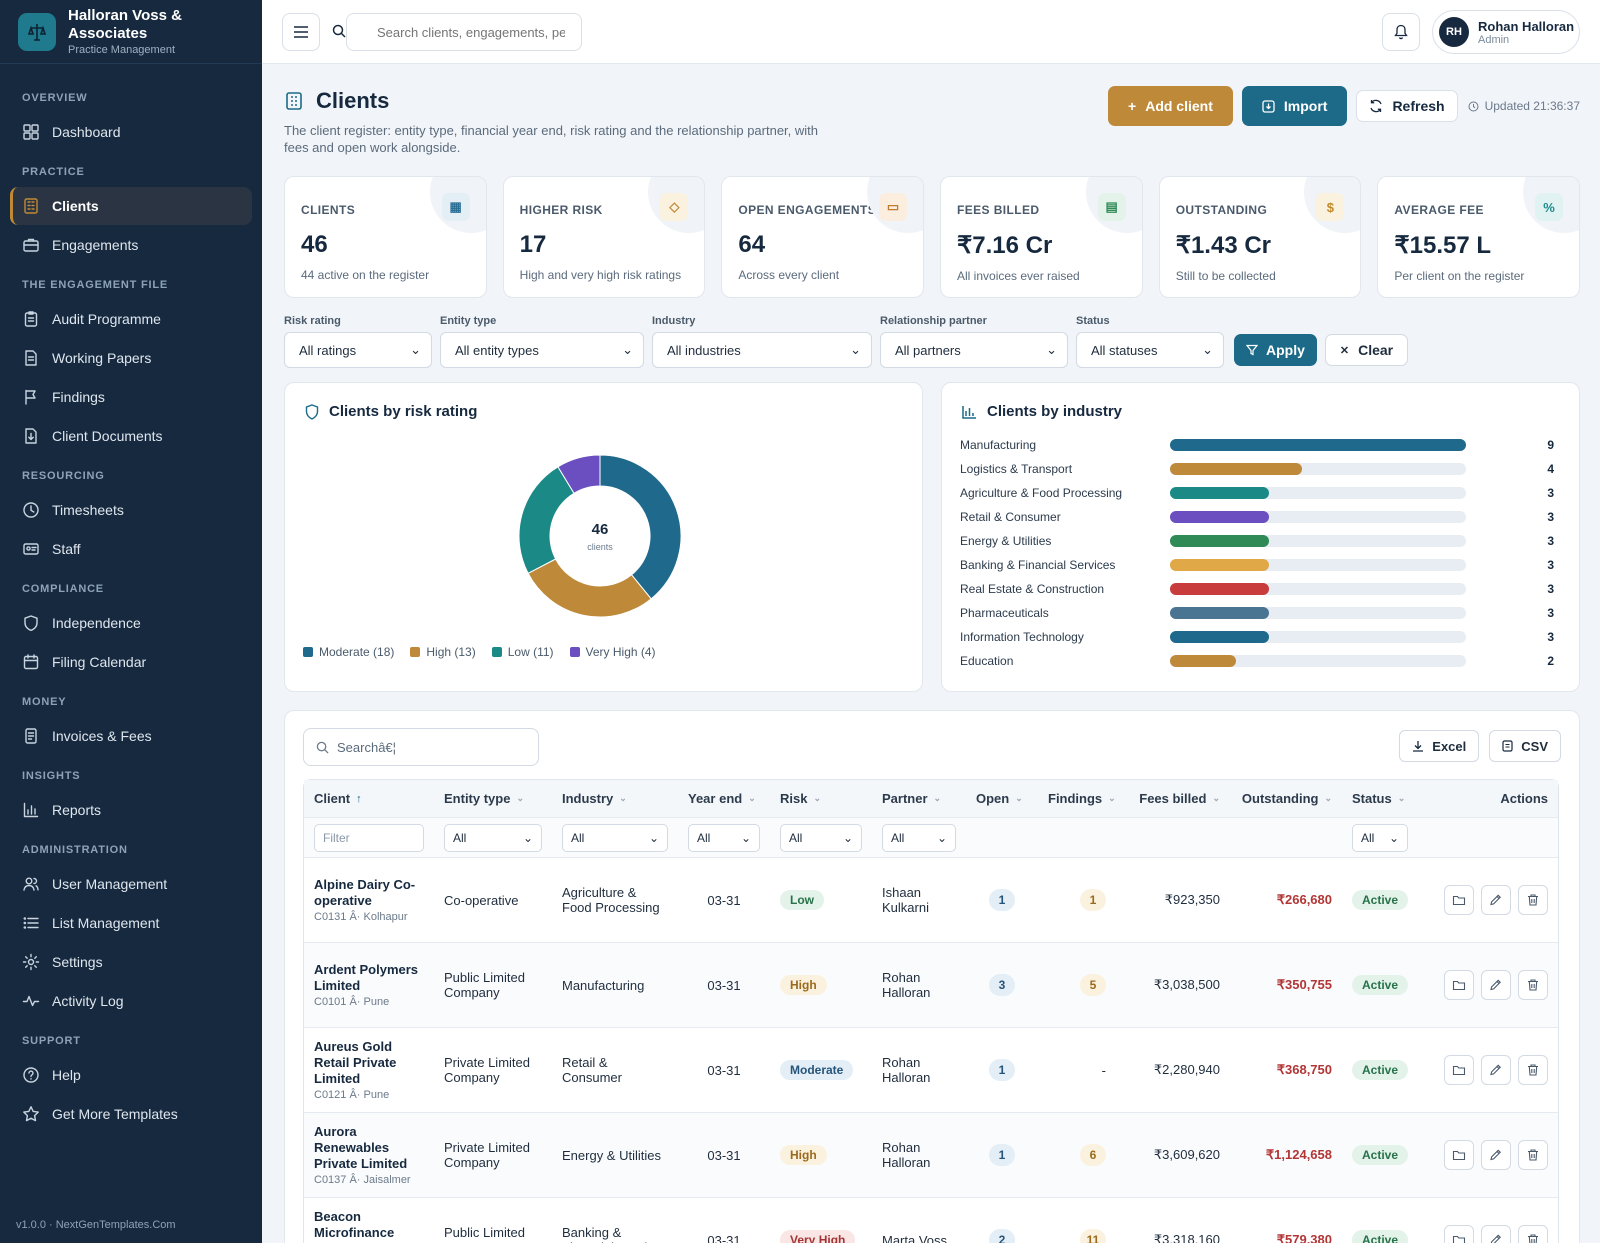 The height and width of the screenshot is (1243, 1600). I want to click on client-name: Aureus Gold Retail Private Limited, so click(355, 1062).